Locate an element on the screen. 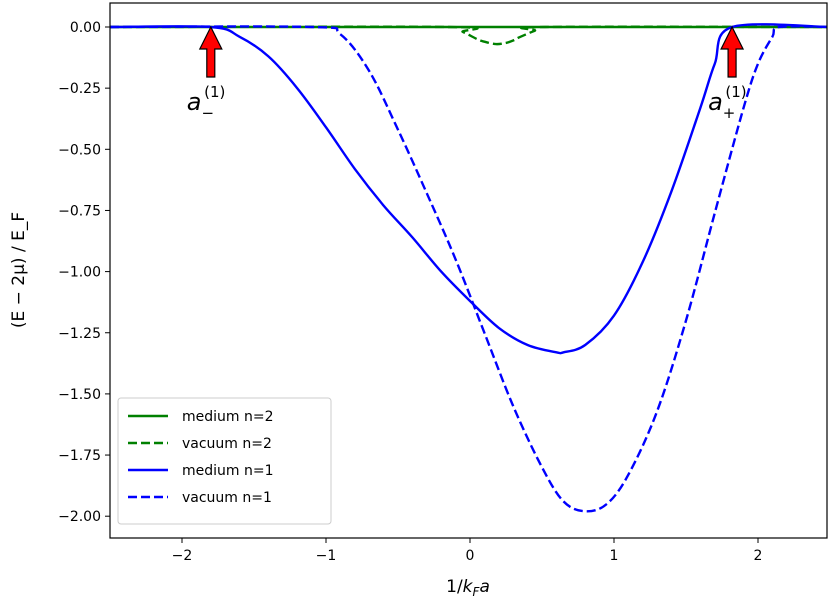 Image resolution: width=830 pixels, height=600 pixels. x-axis: −2 −1 0 1 2 is located at coordinates (467, 551).